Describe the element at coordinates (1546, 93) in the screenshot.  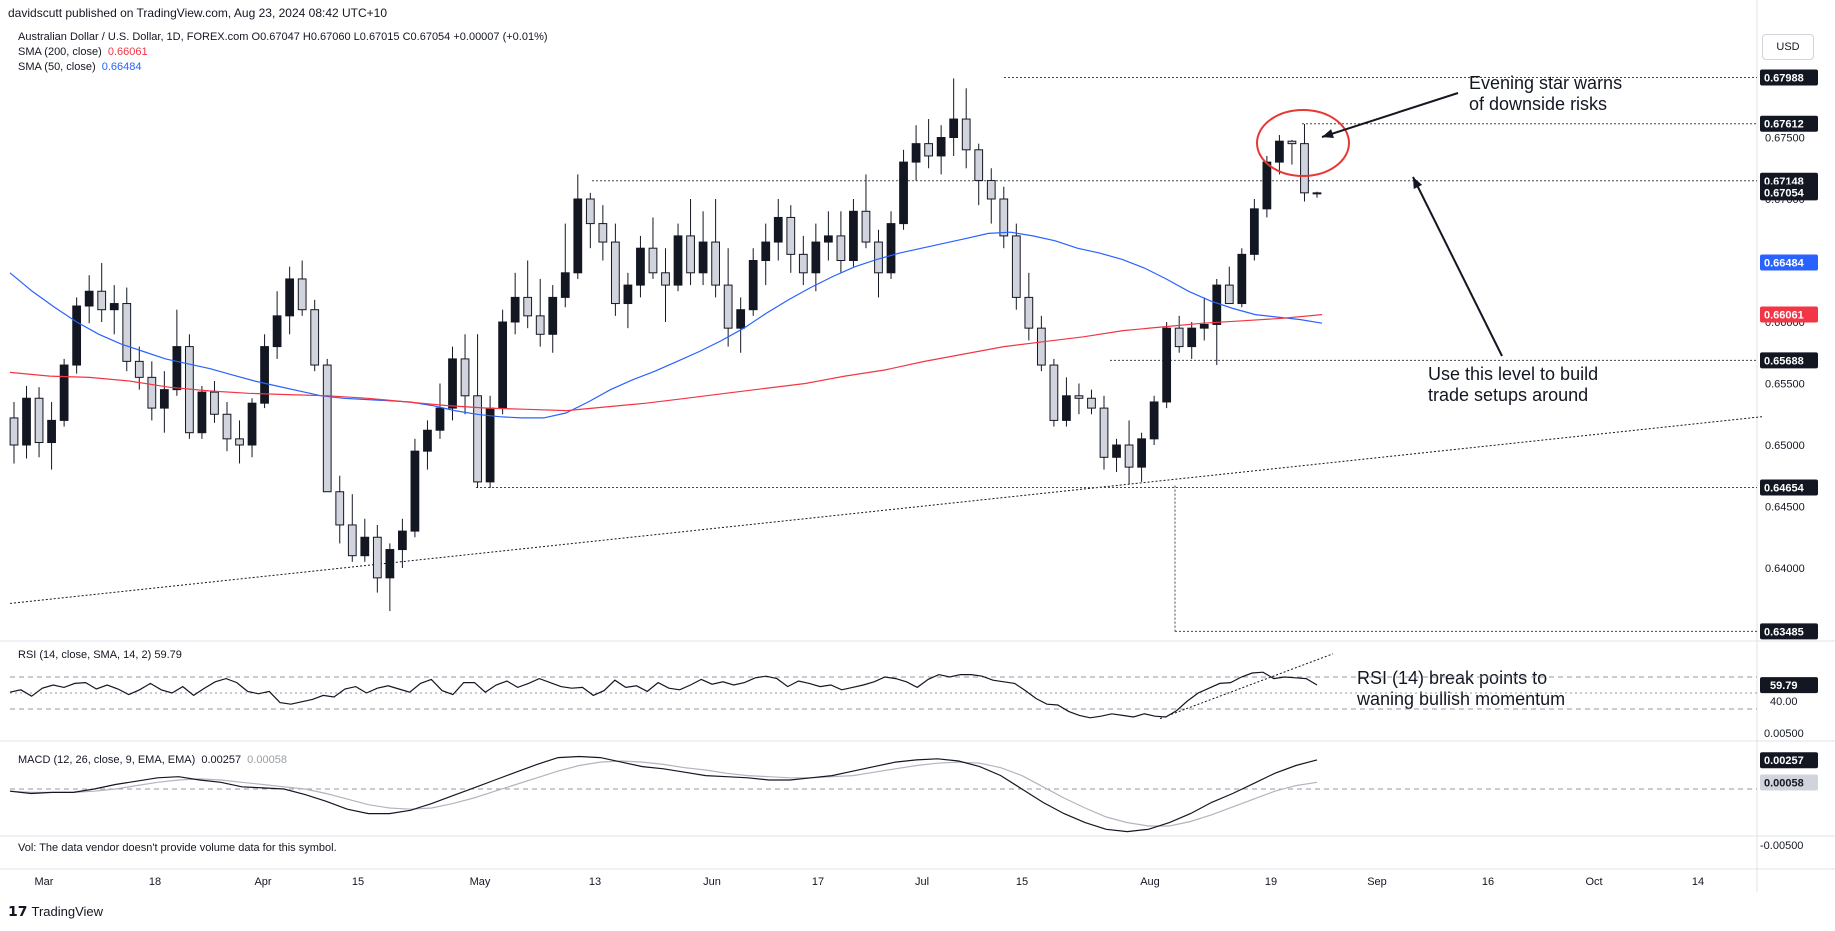
I see `evening-star-annotation: Evening star warns of downside risks` at that location.